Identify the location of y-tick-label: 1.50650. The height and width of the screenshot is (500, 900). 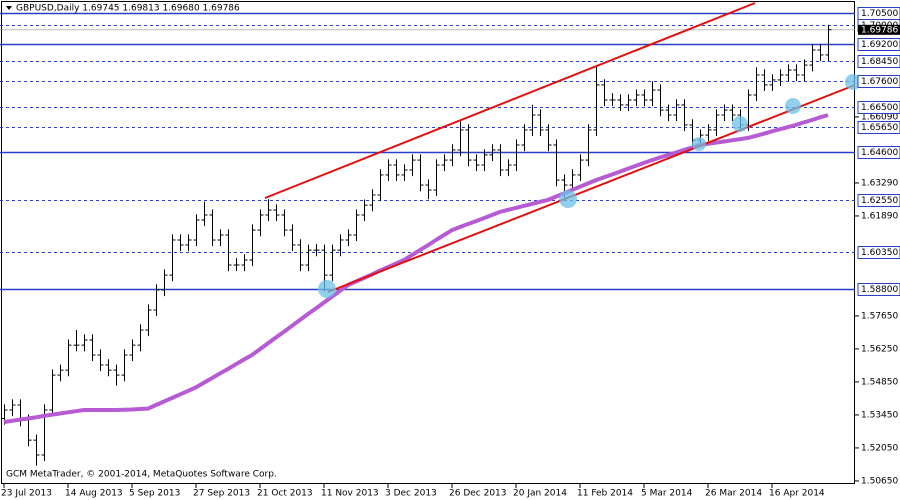
(879, 481).